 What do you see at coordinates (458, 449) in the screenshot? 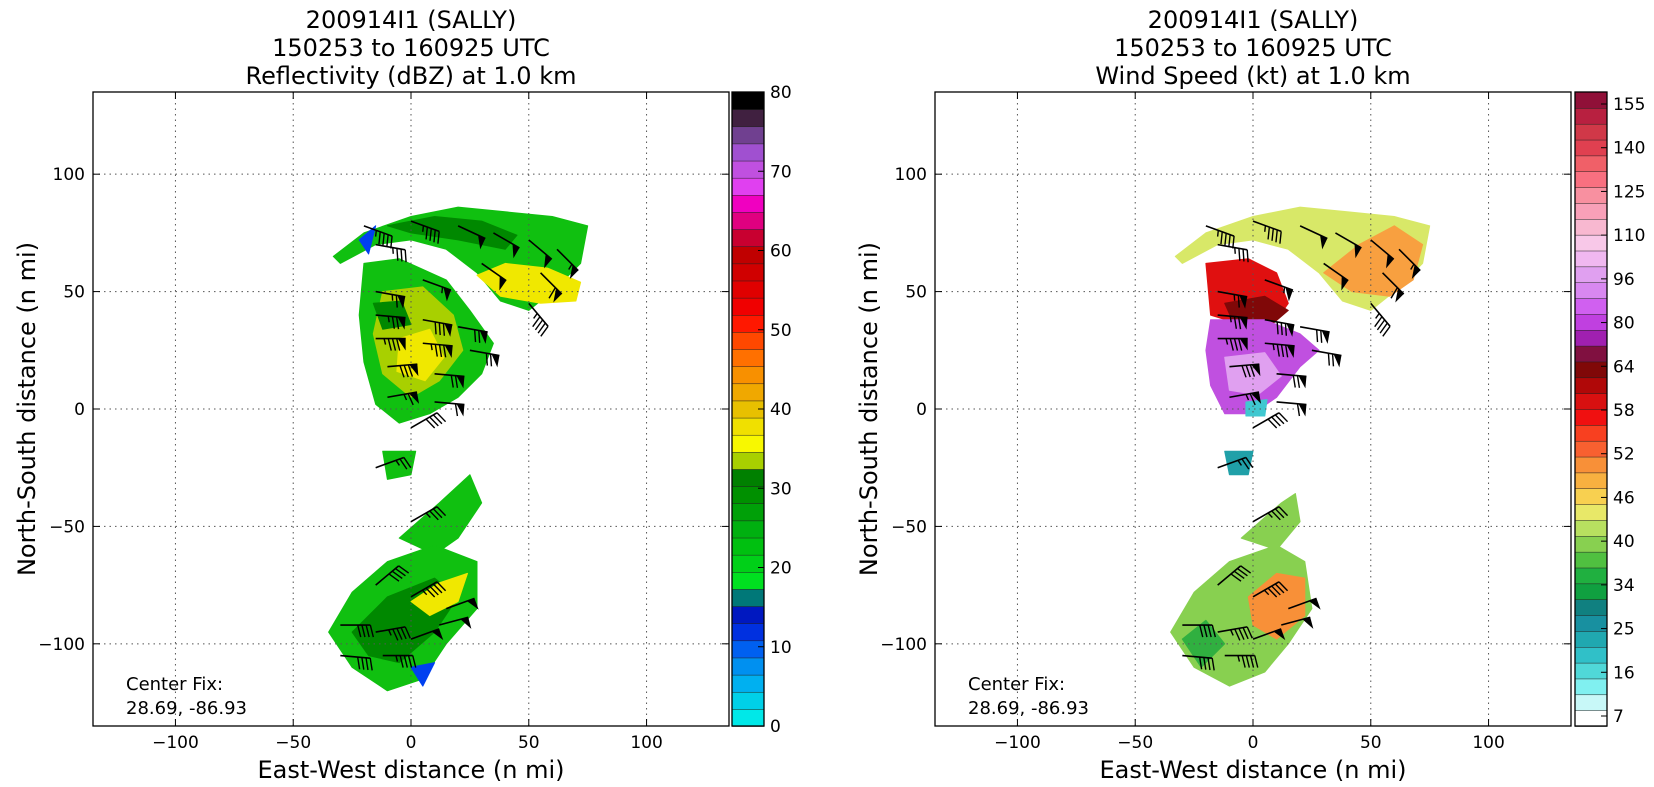
I see `data-regions` at bounding box center [458, 449].